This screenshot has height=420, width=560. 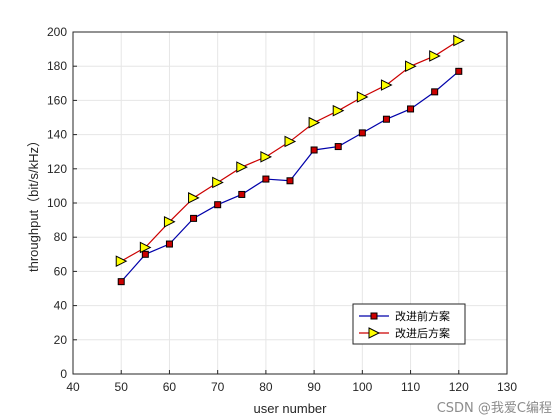 I want to click on x-tick-label: 50, so click(x=122, y=387).